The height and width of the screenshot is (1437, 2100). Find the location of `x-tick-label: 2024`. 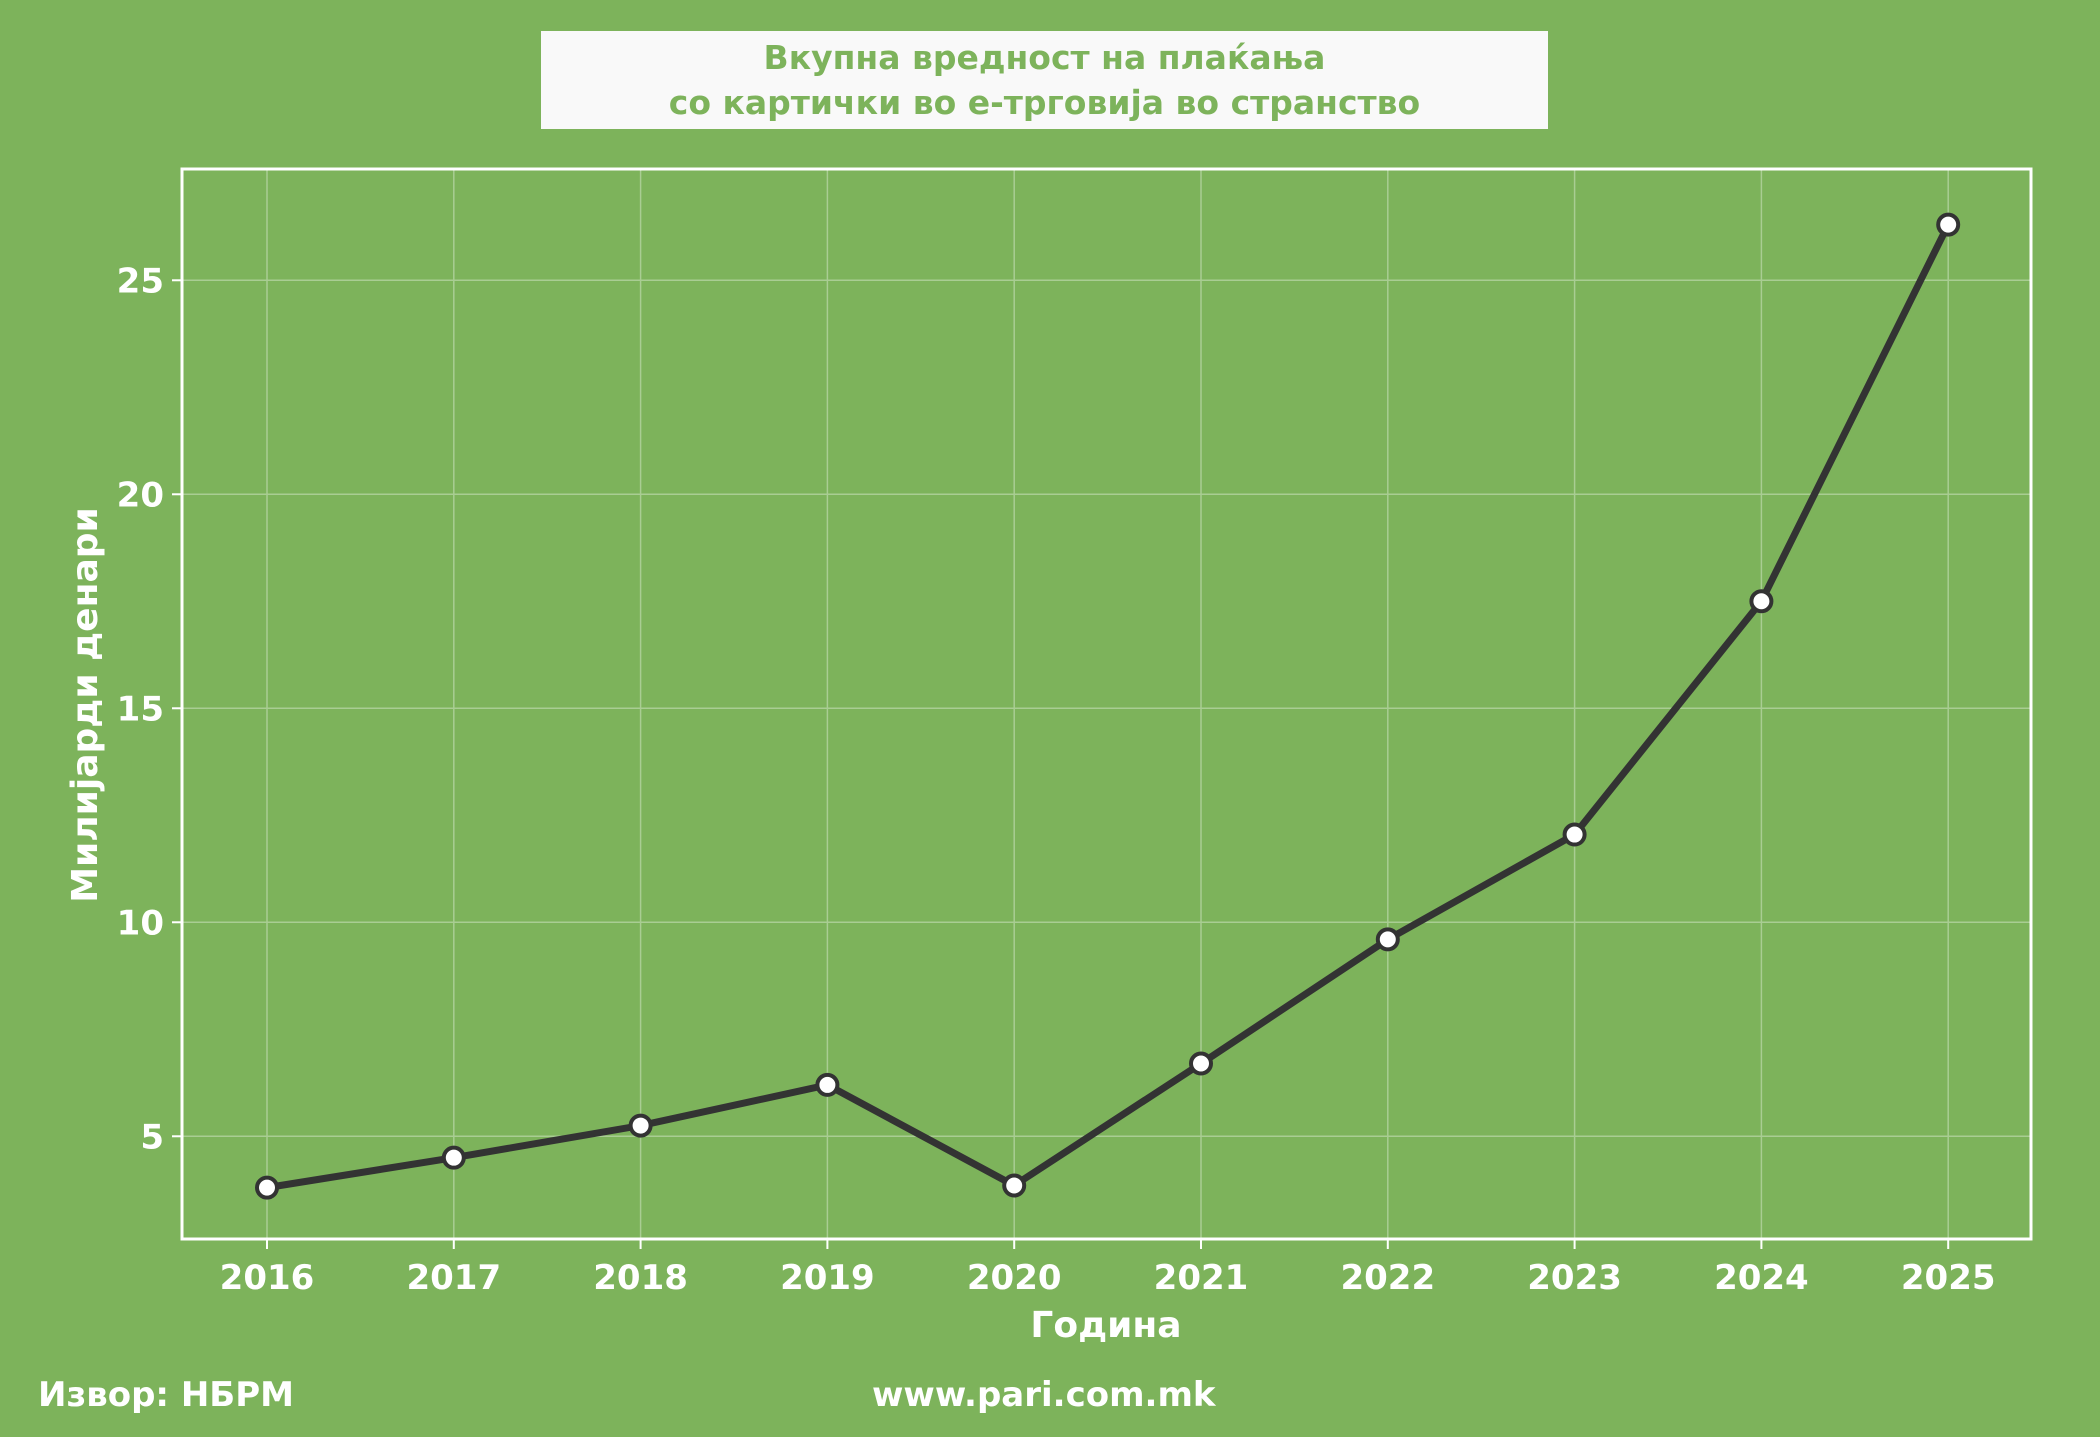

x-tick-label: 2024 is located at coordinates (1761, 1278).